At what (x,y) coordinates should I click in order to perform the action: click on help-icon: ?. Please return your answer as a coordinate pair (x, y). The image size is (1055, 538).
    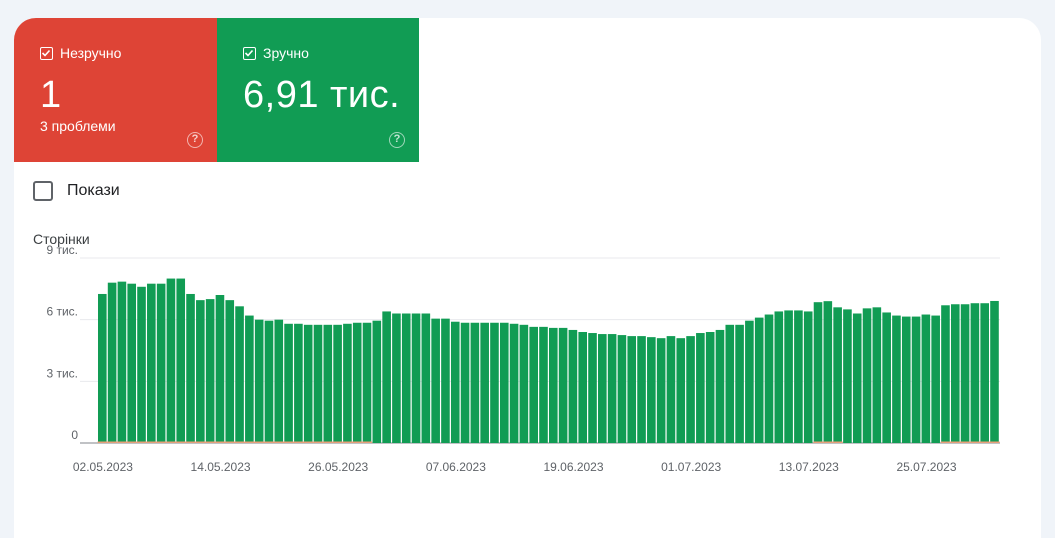
    Looking at the image, I should click on (195, 140).